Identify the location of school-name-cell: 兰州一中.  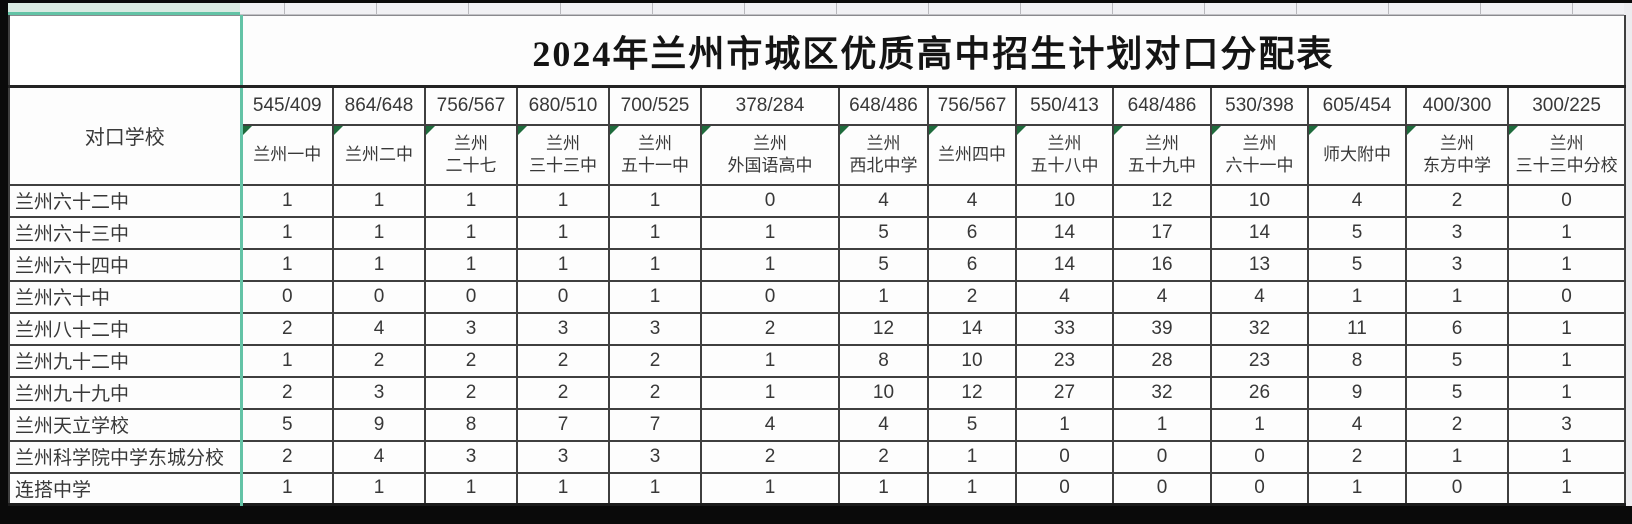
(287, 154).